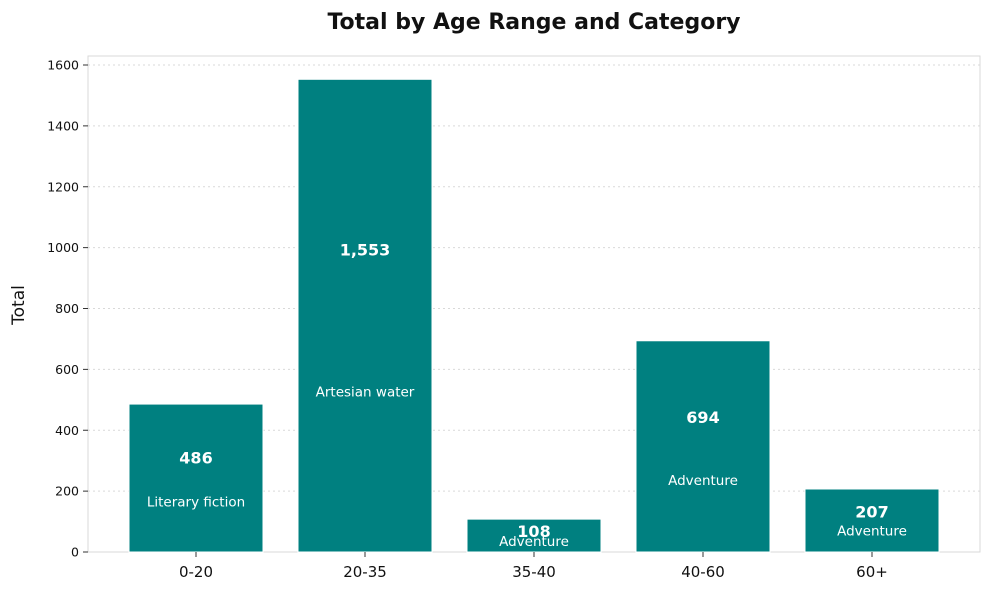 This screenshot has width=989, height=589. Describe the element at coordinates (365, 249) in the screenshot. I see `bar-value-label: 1,553` at that location.